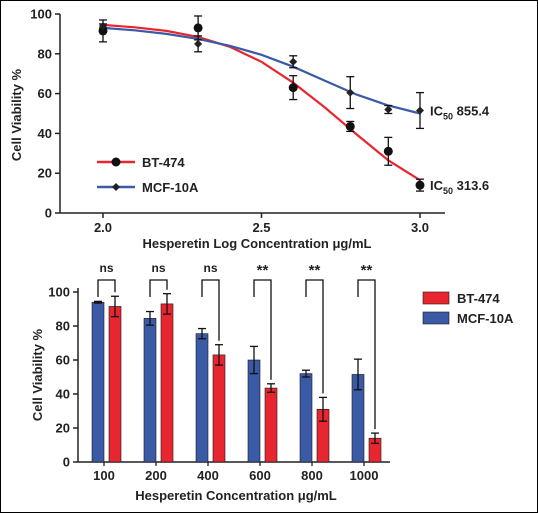  Describe the element at coordinates (260, 475) in the screenshot. I see `bottom-x-tick-label: 600` at that location.